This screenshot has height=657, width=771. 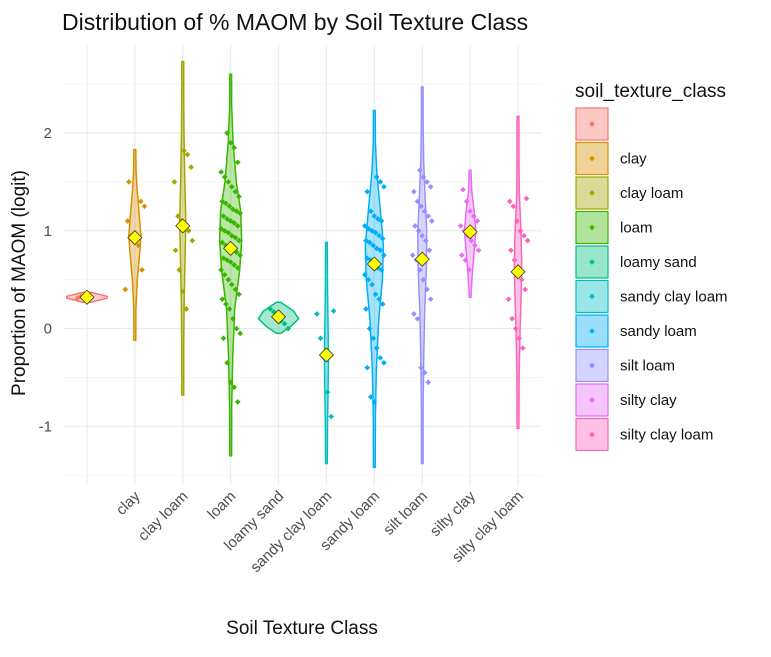 I want to click on y-tick-label: -1, so click(x=45, y=426).